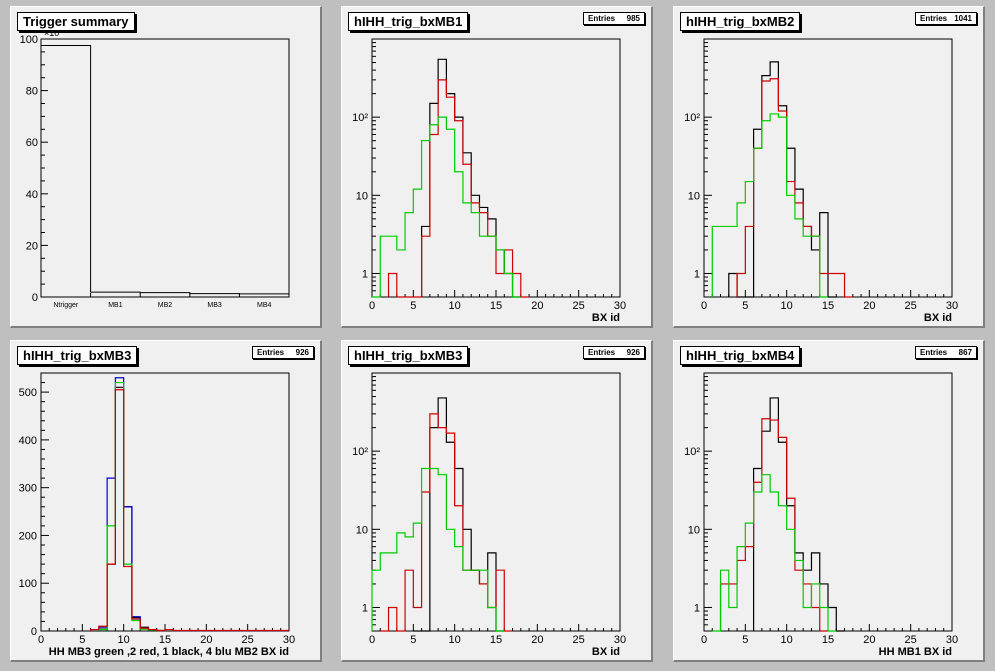 Image resolution: width=995 pixels, height=671 pixels. What do you see at coordinates (66, 305) in the screenshot?
I see `x-tick-label: Ntrigger` at bounding box center [66, 305].